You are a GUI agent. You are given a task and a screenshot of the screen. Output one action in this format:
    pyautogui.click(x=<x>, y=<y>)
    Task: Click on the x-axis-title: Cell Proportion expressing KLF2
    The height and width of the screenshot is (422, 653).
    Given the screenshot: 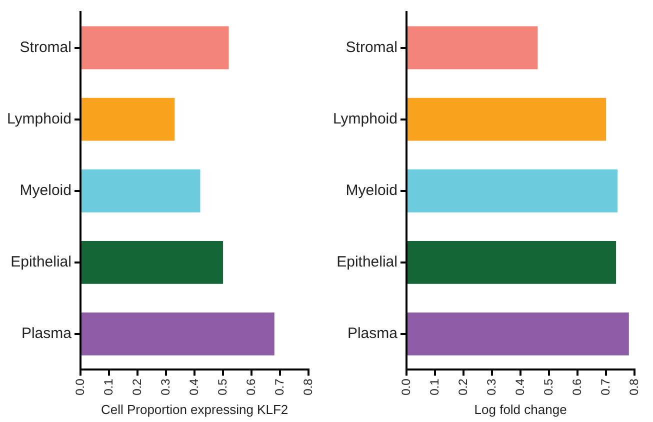 What is the action you would take?
    pyautogui.click(x=194, y=409)
    